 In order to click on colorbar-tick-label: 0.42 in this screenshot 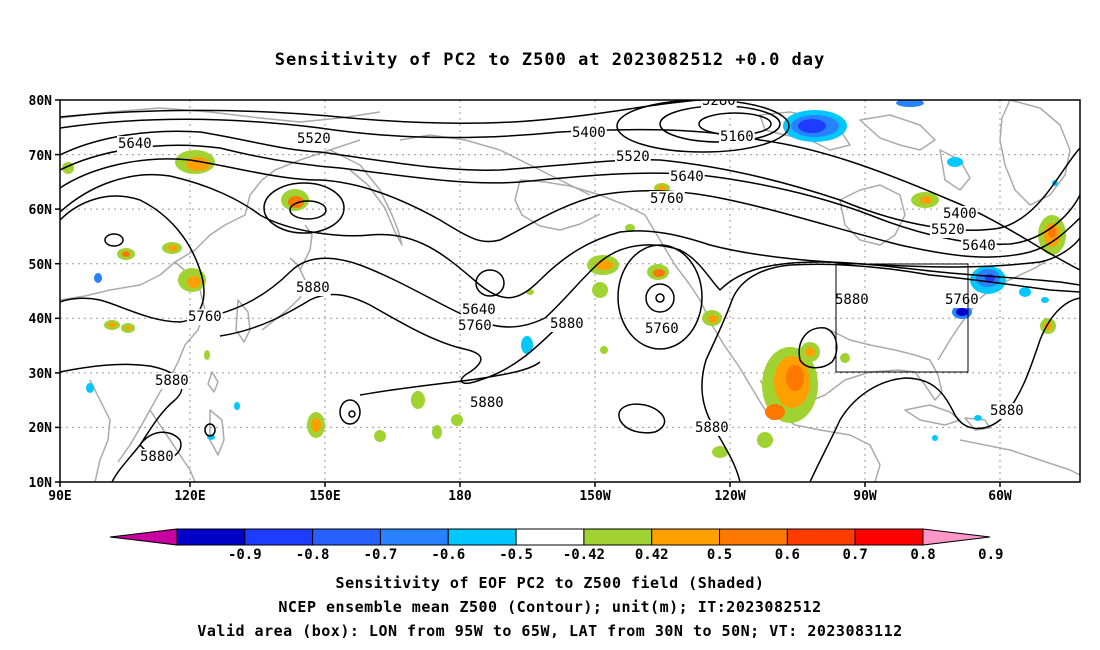, I will do `click(652, 555)`.